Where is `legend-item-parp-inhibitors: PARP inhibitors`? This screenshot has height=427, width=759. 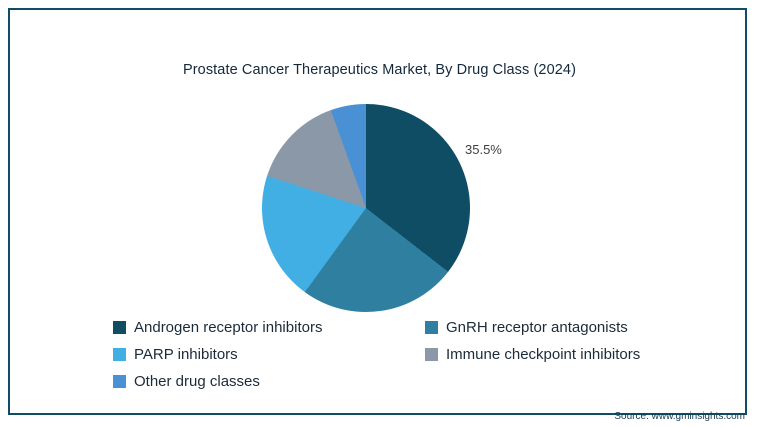
legend-item-parp-inhibitors: PARP inhibitors is located at coordinates (269, 354).